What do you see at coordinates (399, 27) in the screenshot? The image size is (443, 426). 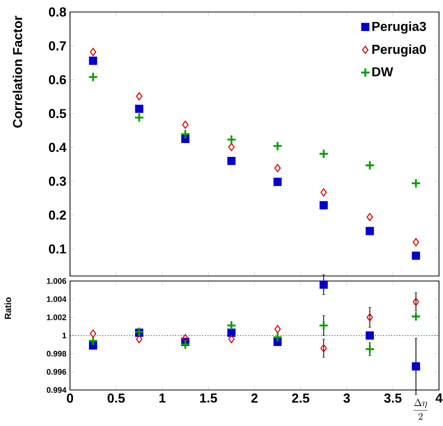 I see `legend-label: Perugia3` at bounding box center [399, 27].